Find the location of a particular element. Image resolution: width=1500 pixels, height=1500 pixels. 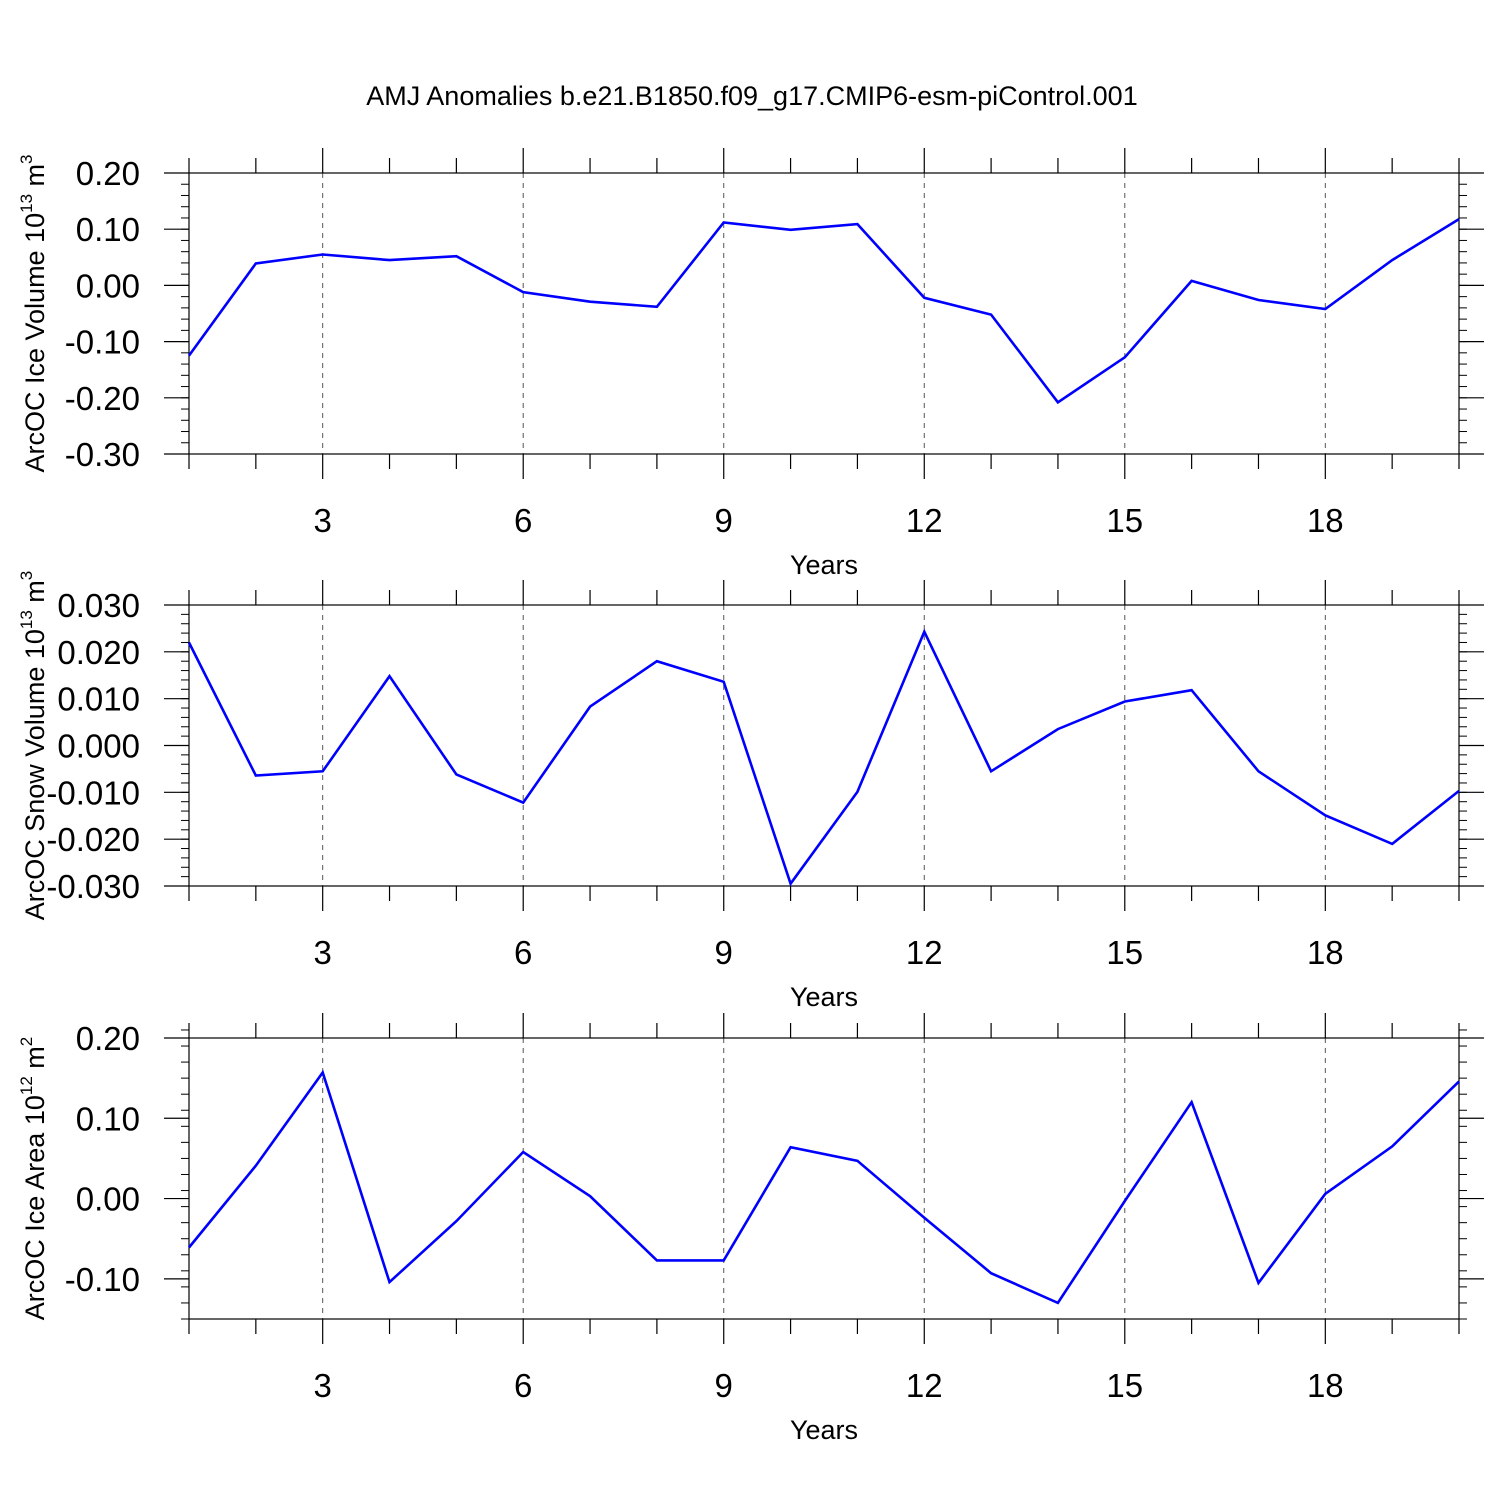

y-tick-label: 0.020 is located at coordinates (98, 652).